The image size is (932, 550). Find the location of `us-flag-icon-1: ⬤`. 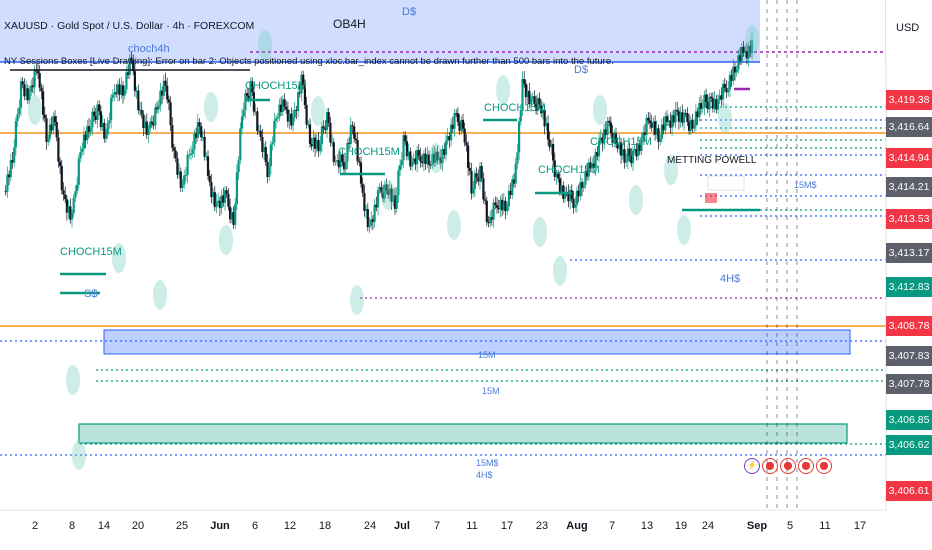

us-flag-icon-1: ⬤ is located at coordinates (770, 466).